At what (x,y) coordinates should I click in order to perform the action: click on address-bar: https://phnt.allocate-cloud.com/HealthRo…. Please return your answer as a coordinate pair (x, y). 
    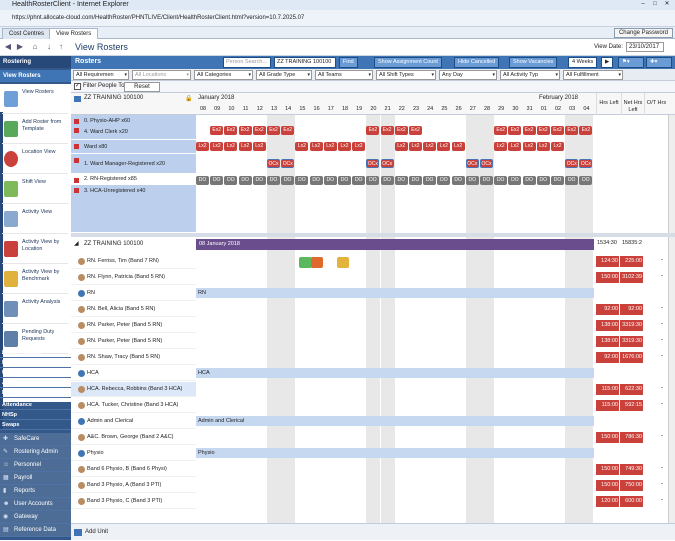
    Looking at the image, I should click on (337, 18).